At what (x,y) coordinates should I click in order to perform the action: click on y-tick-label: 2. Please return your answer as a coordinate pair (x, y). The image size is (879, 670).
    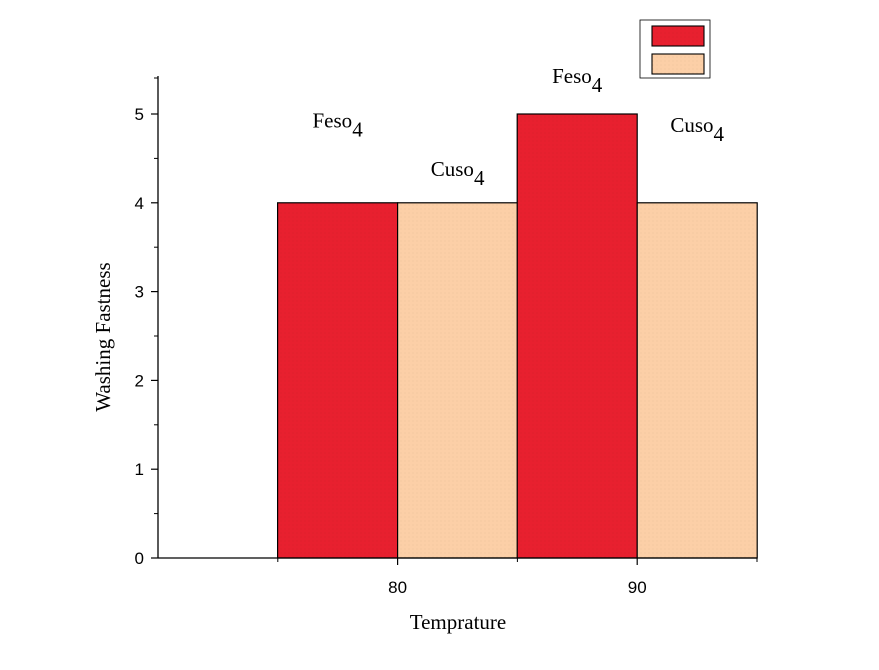
    Looking at the image, I should click on (139, 380).